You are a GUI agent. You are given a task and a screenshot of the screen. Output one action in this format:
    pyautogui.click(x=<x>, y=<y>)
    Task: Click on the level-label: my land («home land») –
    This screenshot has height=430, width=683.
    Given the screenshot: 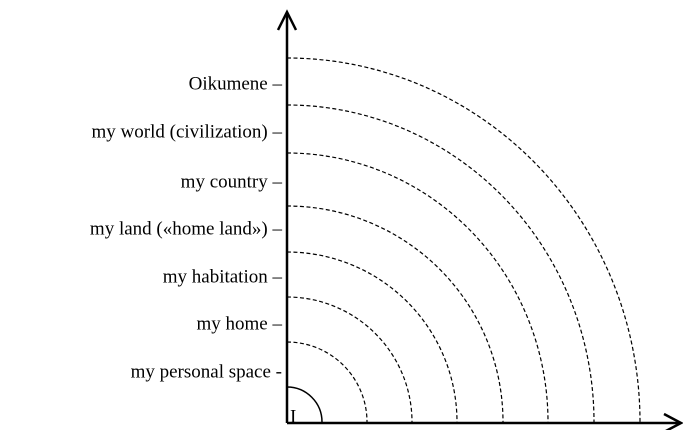 What is the action you would take?
    pyautogui.click(x=186, y=228)
    